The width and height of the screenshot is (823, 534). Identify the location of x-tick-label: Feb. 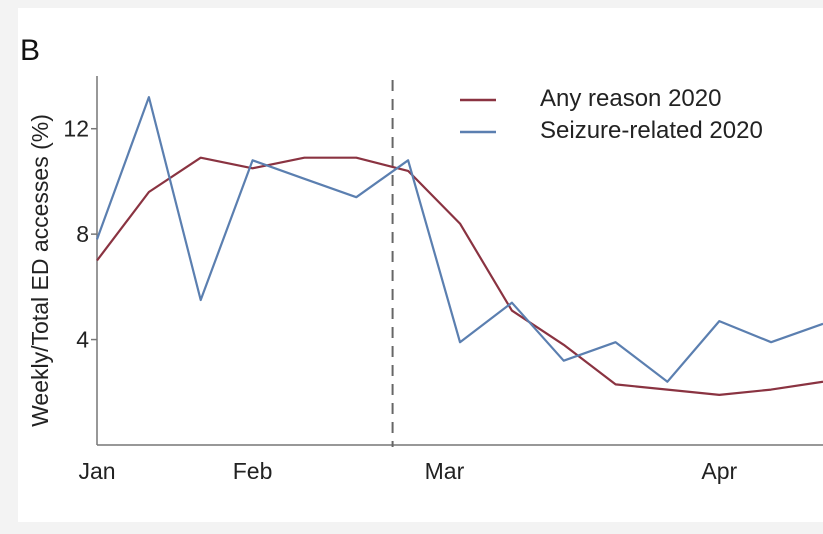
(253, 471).